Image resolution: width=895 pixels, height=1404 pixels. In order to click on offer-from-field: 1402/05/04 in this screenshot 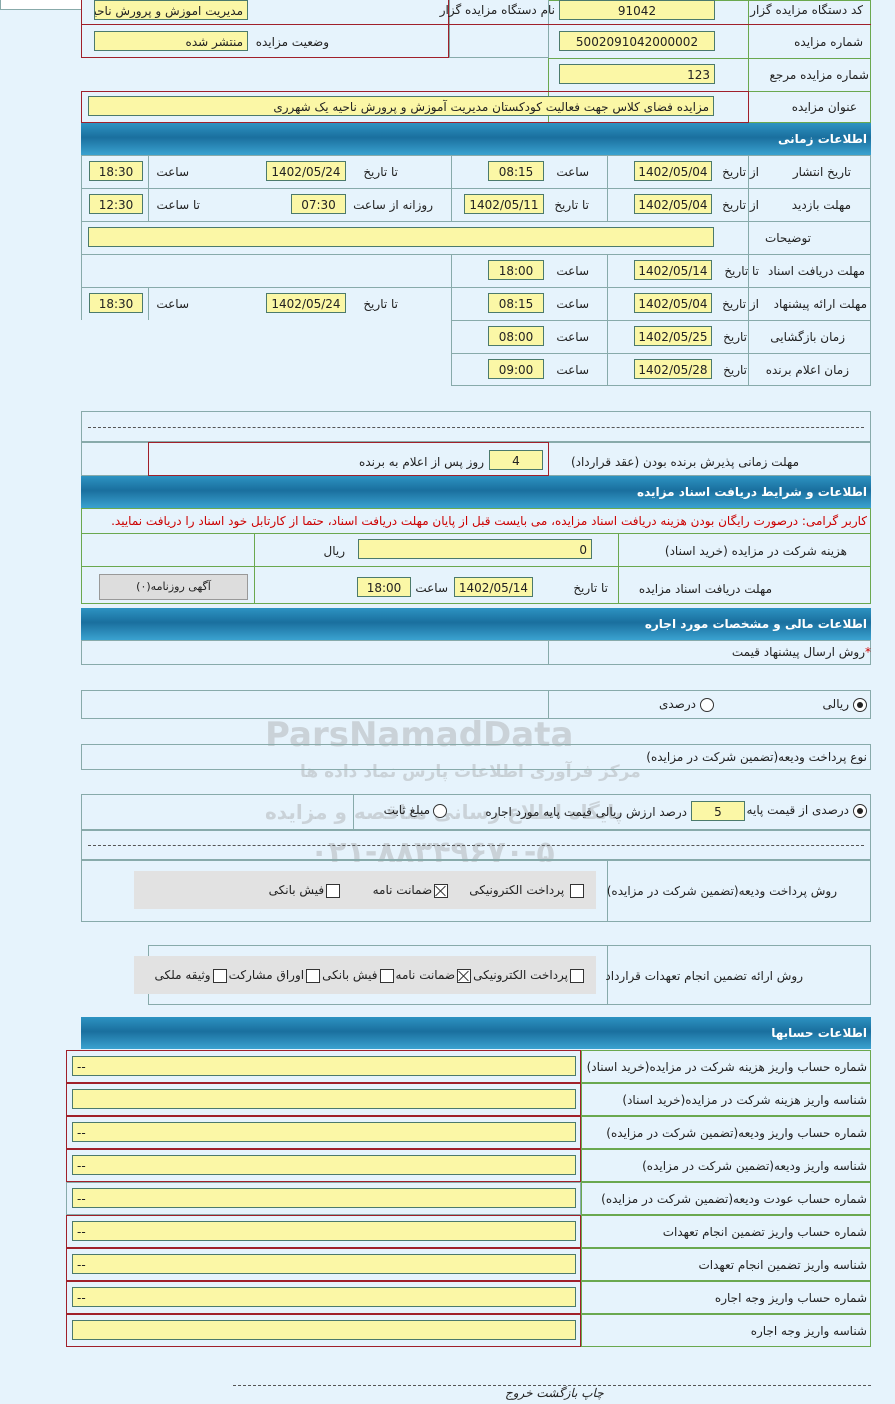, I will do `click(673, 303)`.